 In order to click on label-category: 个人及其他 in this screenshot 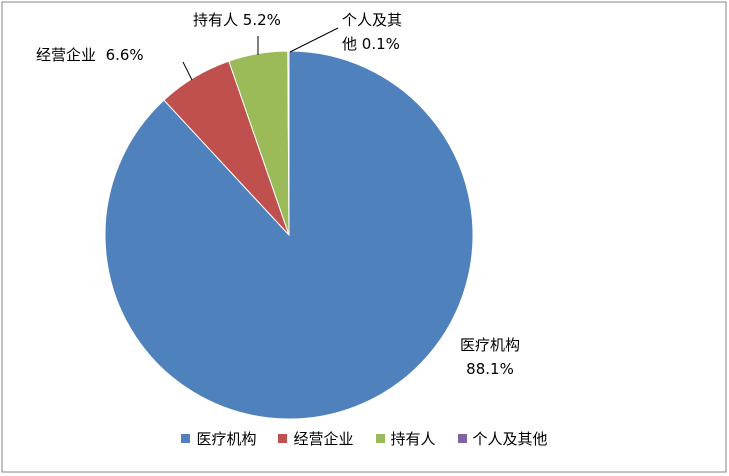, I will do `click(372, 32)`.